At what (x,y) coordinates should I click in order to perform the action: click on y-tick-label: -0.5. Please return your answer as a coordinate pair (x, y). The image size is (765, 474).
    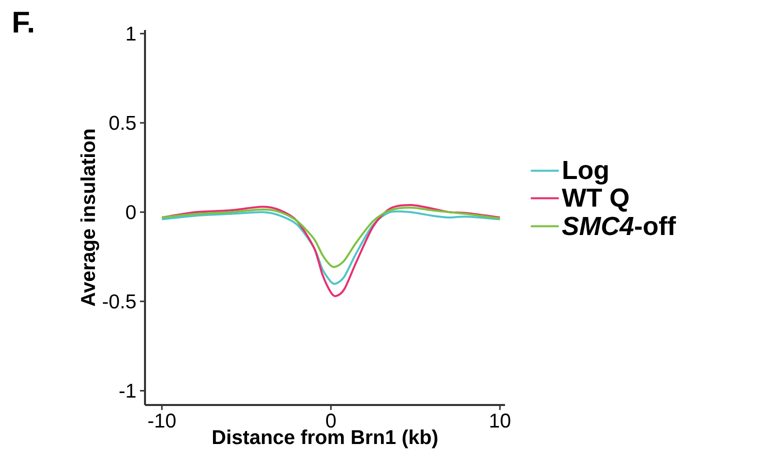
    Looking at the image, I should click on (119, 301).